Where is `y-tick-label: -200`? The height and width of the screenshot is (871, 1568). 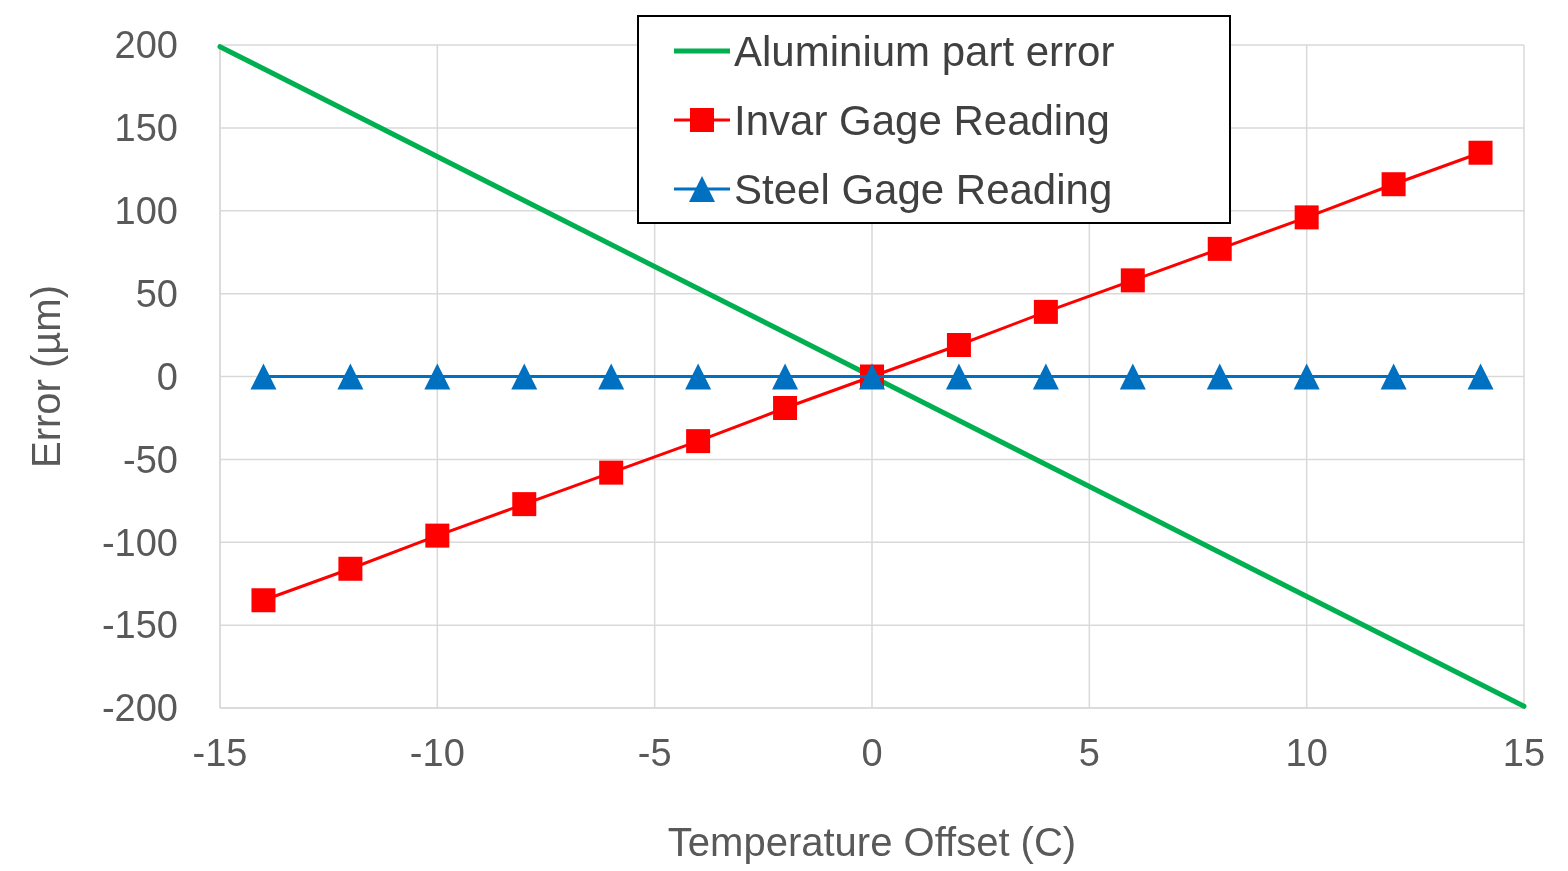 y-tick-label: -200 is located at coordinates (139, 708).